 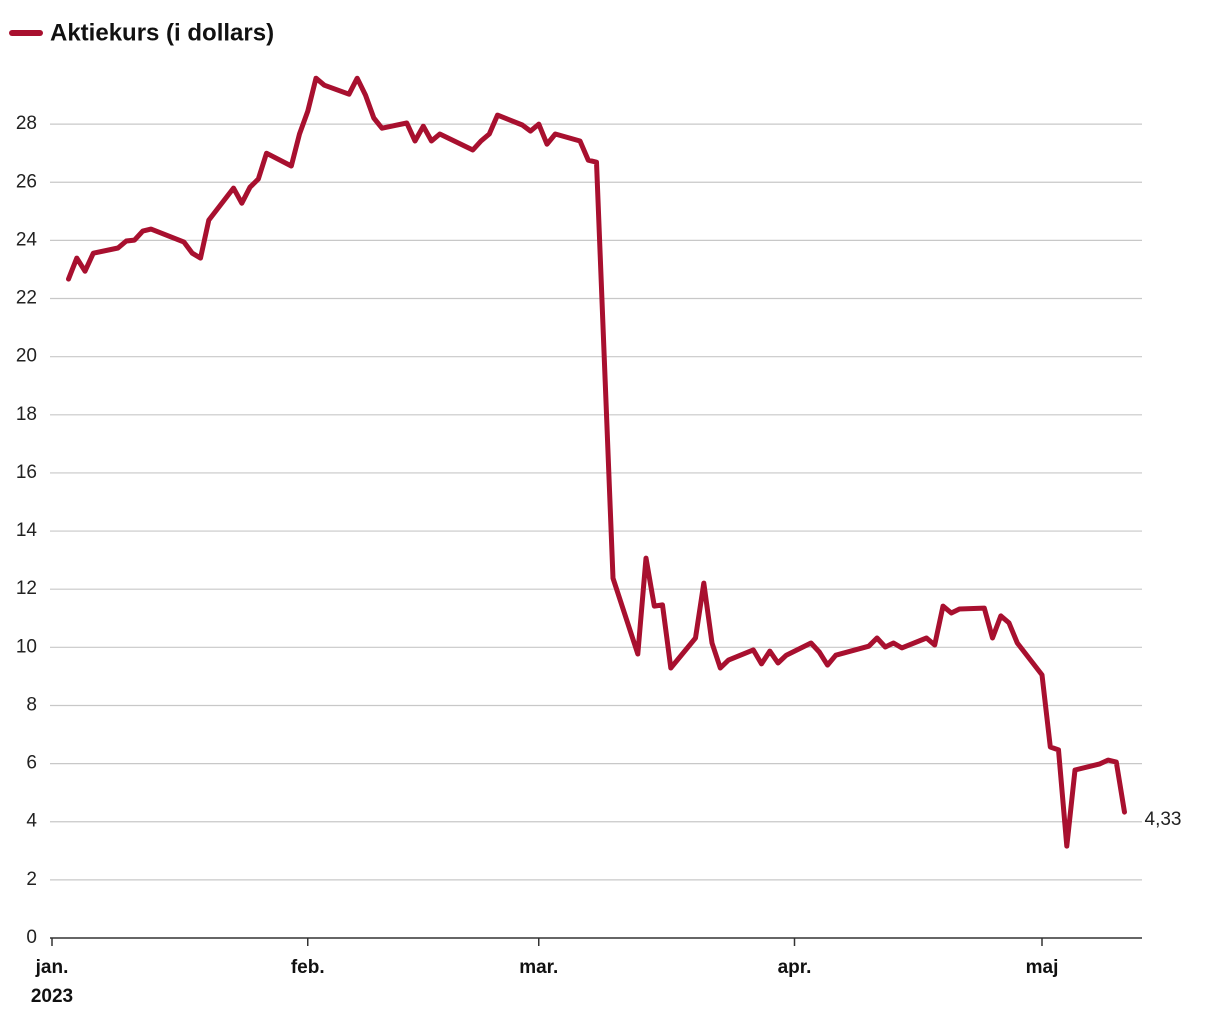 What do you see at coordinates (52, 967) in the screenshot?
I see `x-tick-label: jan.` at bounding box center [52, 967].